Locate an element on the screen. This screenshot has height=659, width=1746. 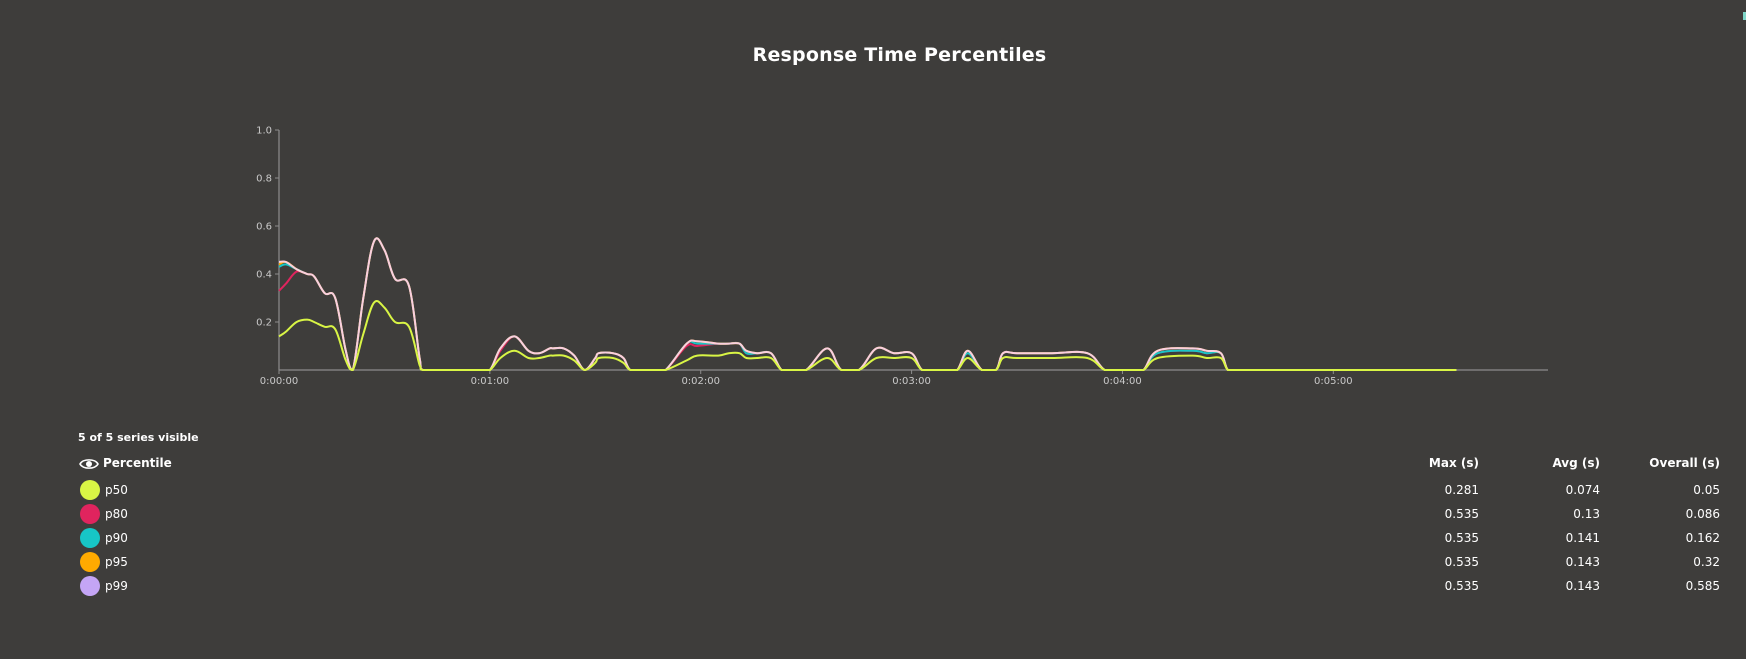
series-toggle-p99 is located at coordinates (90, 586).